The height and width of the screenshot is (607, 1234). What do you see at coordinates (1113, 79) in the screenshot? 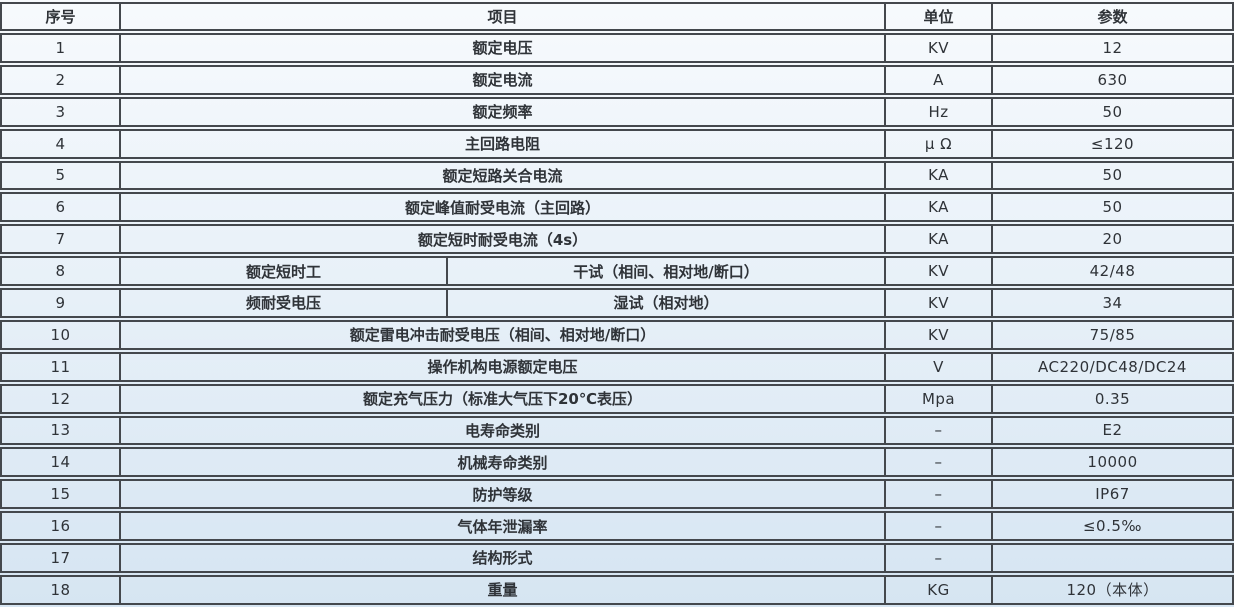
I see `param-cell: 630` at bounding box center [1113, 79].